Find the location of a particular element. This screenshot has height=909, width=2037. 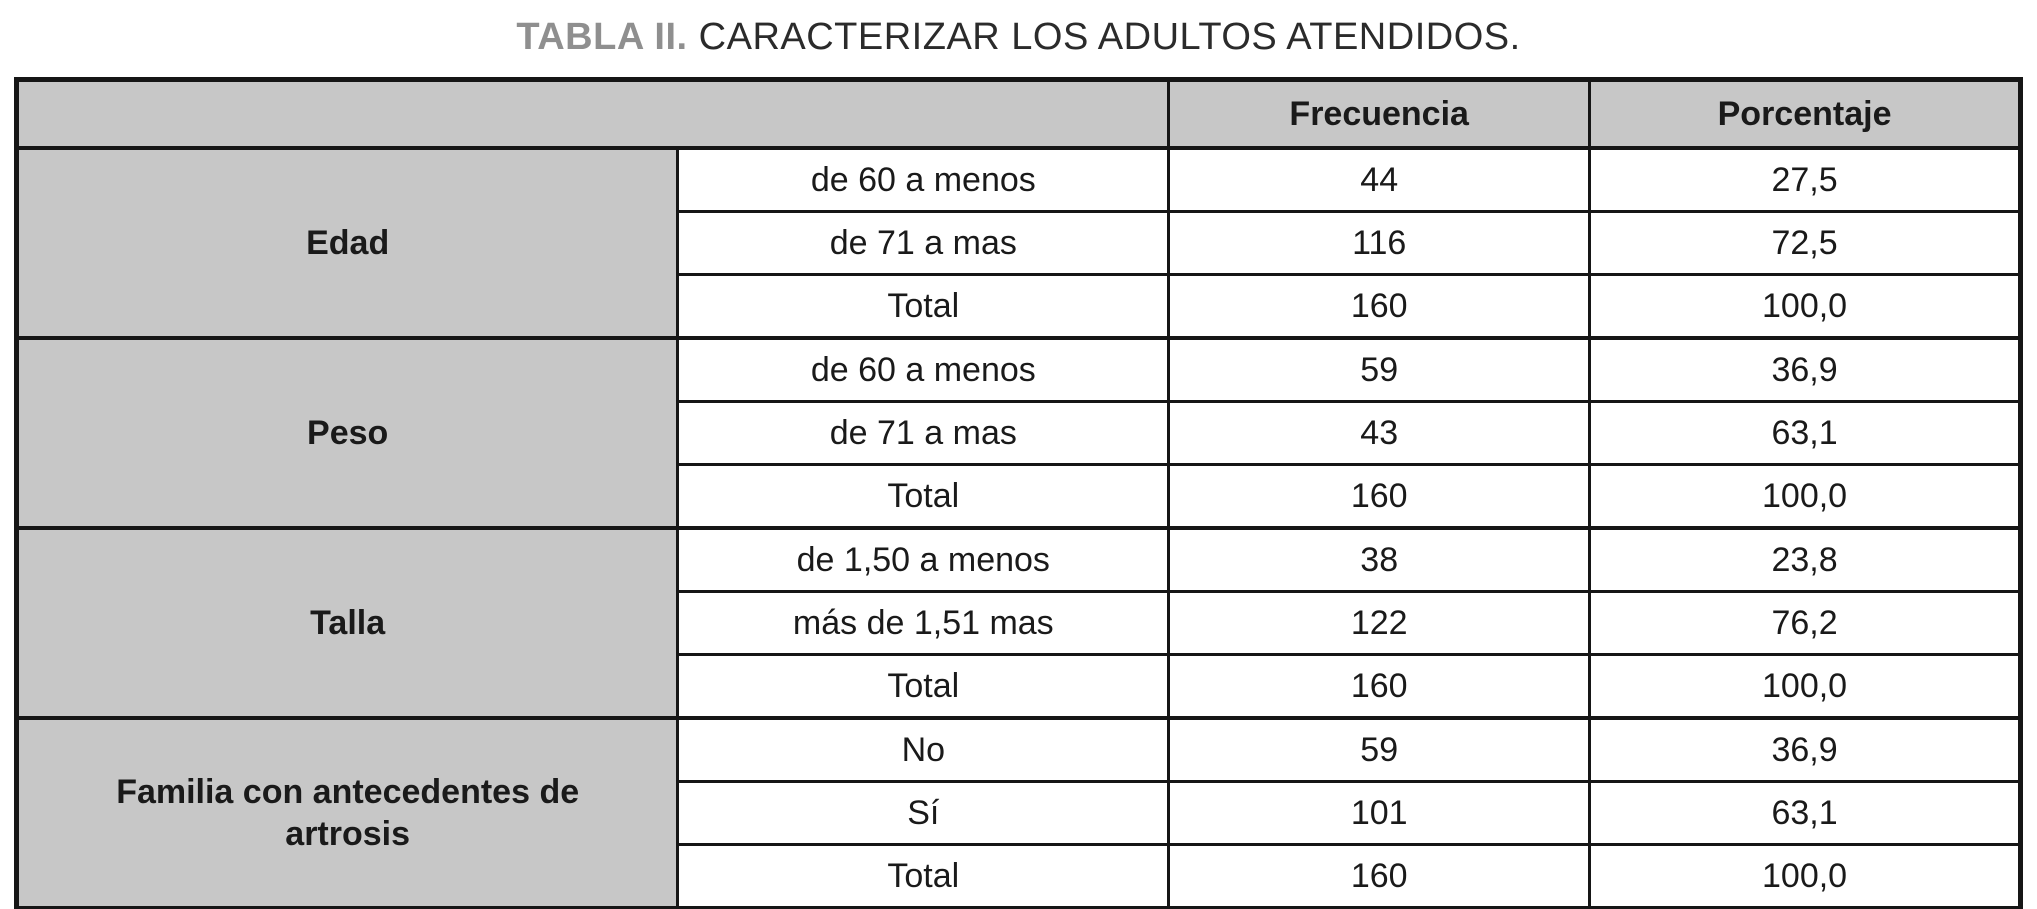

header-row: Frecuencia Porcentaje is located at coordinates (1018, 114).